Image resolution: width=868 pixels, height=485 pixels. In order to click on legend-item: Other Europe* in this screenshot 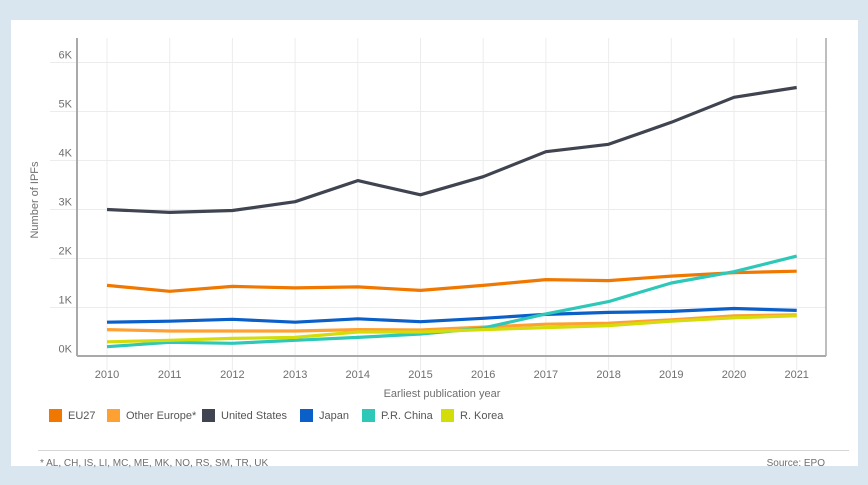, I will do `click(151, 415)`.